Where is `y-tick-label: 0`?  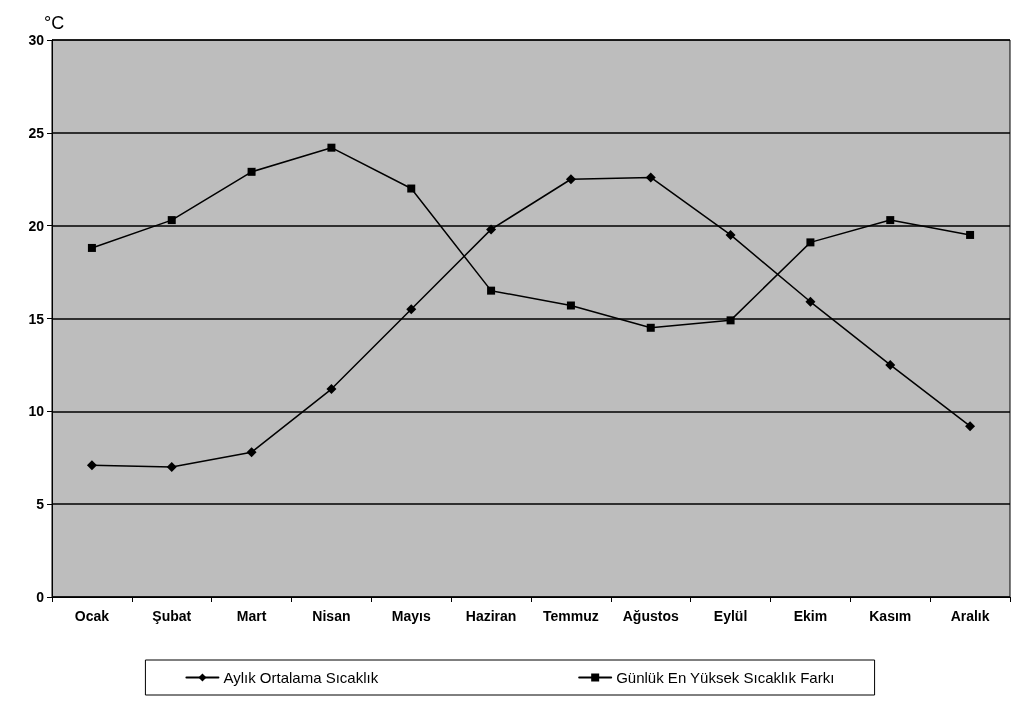 y-tick-label: 0 is located at coordinates (40, 597).